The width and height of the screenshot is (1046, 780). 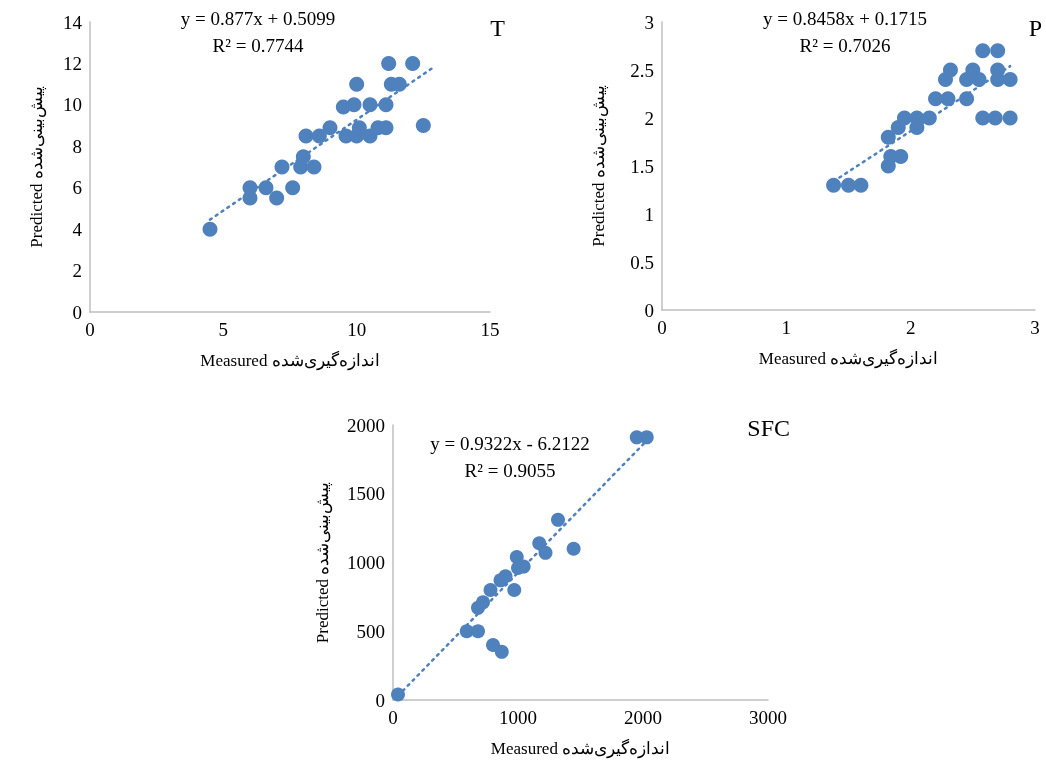 I want to click on y-tick-label: 0.5, so click(x=642, y=262).